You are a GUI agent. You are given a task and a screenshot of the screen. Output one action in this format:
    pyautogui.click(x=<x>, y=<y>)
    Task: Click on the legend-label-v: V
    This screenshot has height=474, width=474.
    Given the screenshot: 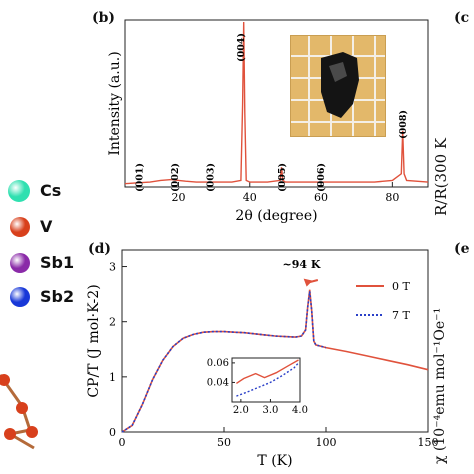 What is the action you would take?
    pyautogui.click(x=46, y=226)
    